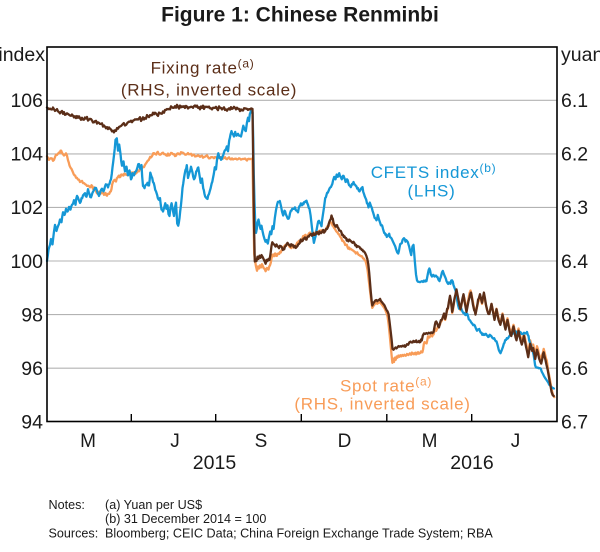  What do you see at coordinates (574, 262) in the screenshot?
I see `svg-text: 6.4` at bounding box center [574, 262].